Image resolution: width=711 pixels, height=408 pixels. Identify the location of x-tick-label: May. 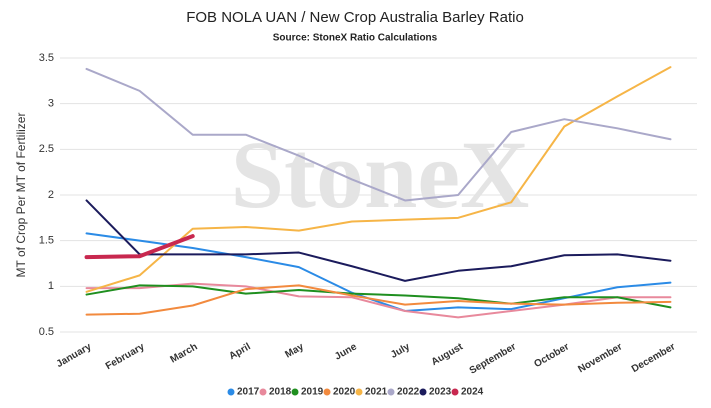
(294, 350).